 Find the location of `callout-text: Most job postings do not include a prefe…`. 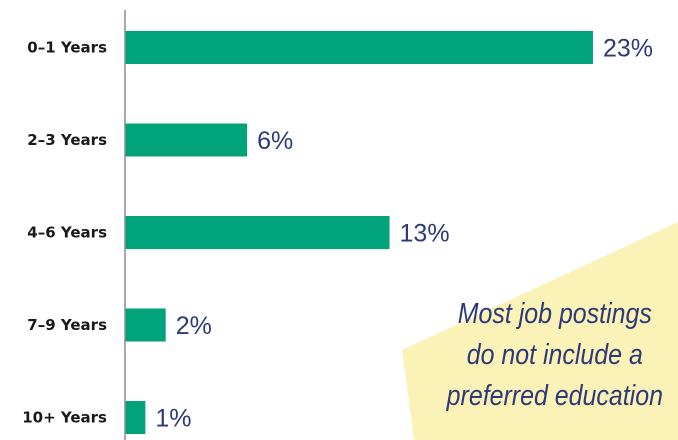

callout-text: Most job postings do not include a prefe… is located at coordinates (539, 355).